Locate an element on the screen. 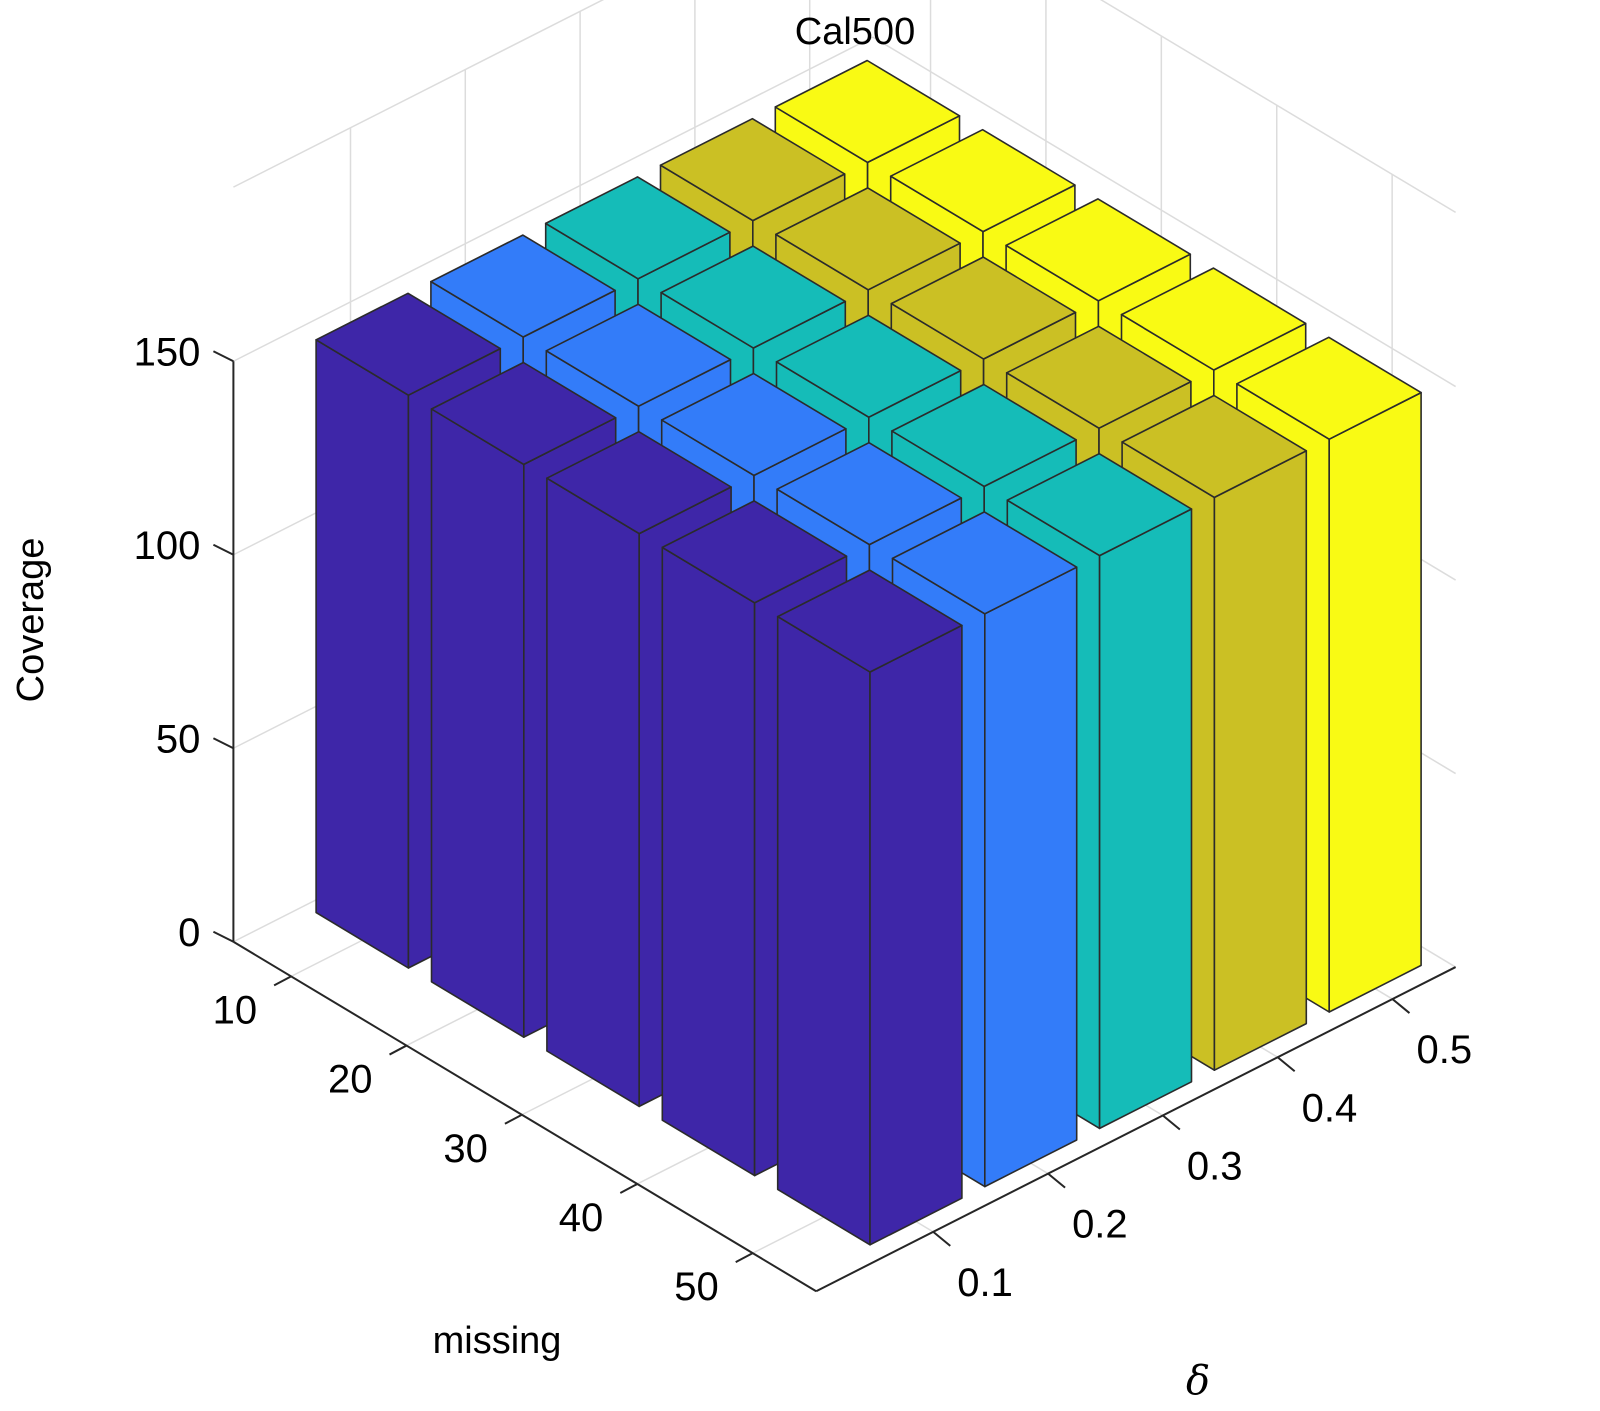  z-tick-label: 150 is located at coordinates (167, 352).